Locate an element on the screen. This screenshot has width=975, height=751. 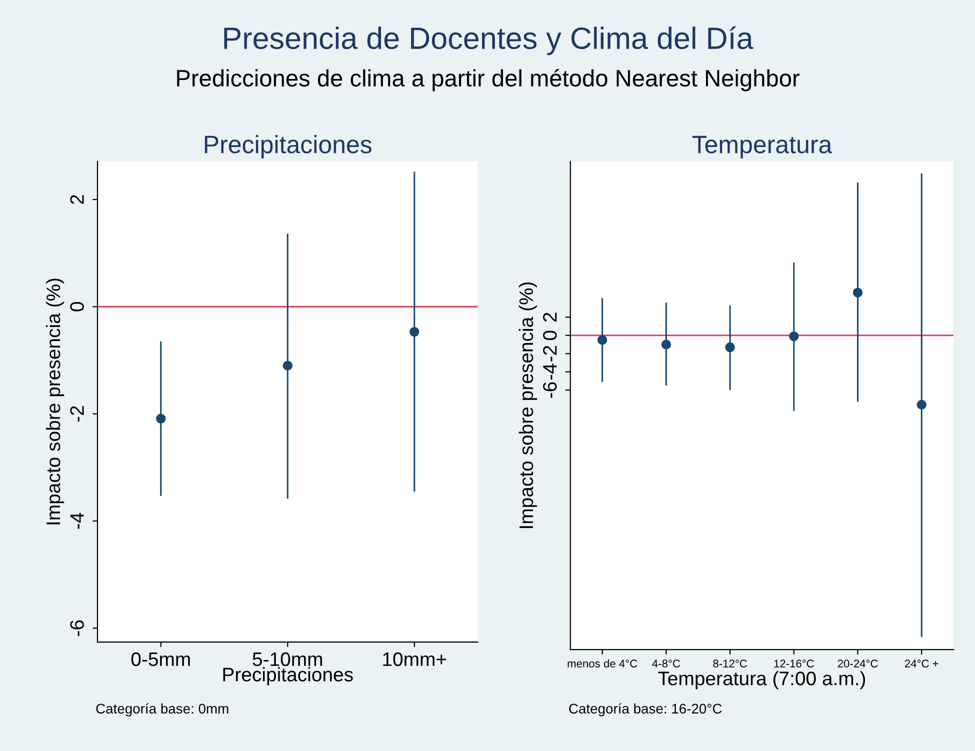
chart-title: Temperatura is located at coordinates (762, 147).